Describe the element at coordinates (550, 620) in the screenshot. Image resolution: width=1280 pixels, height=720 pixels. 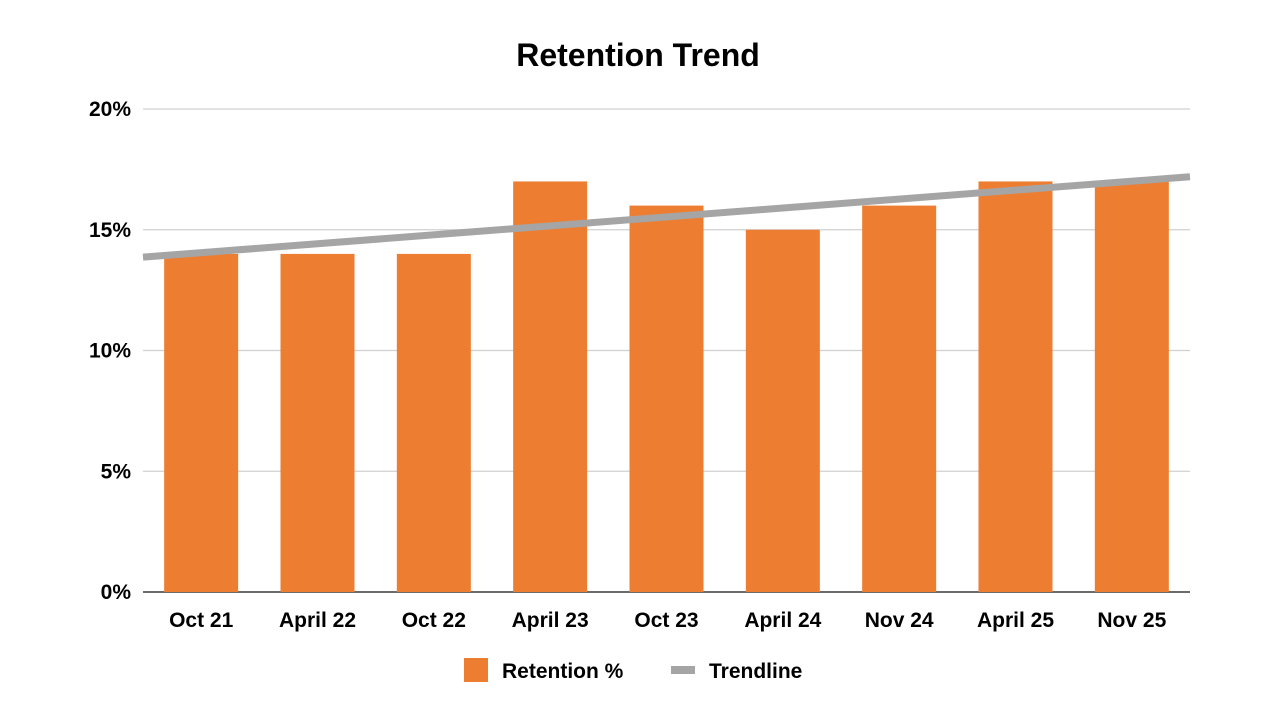
I see `x-tick-label: April 23` at that location.